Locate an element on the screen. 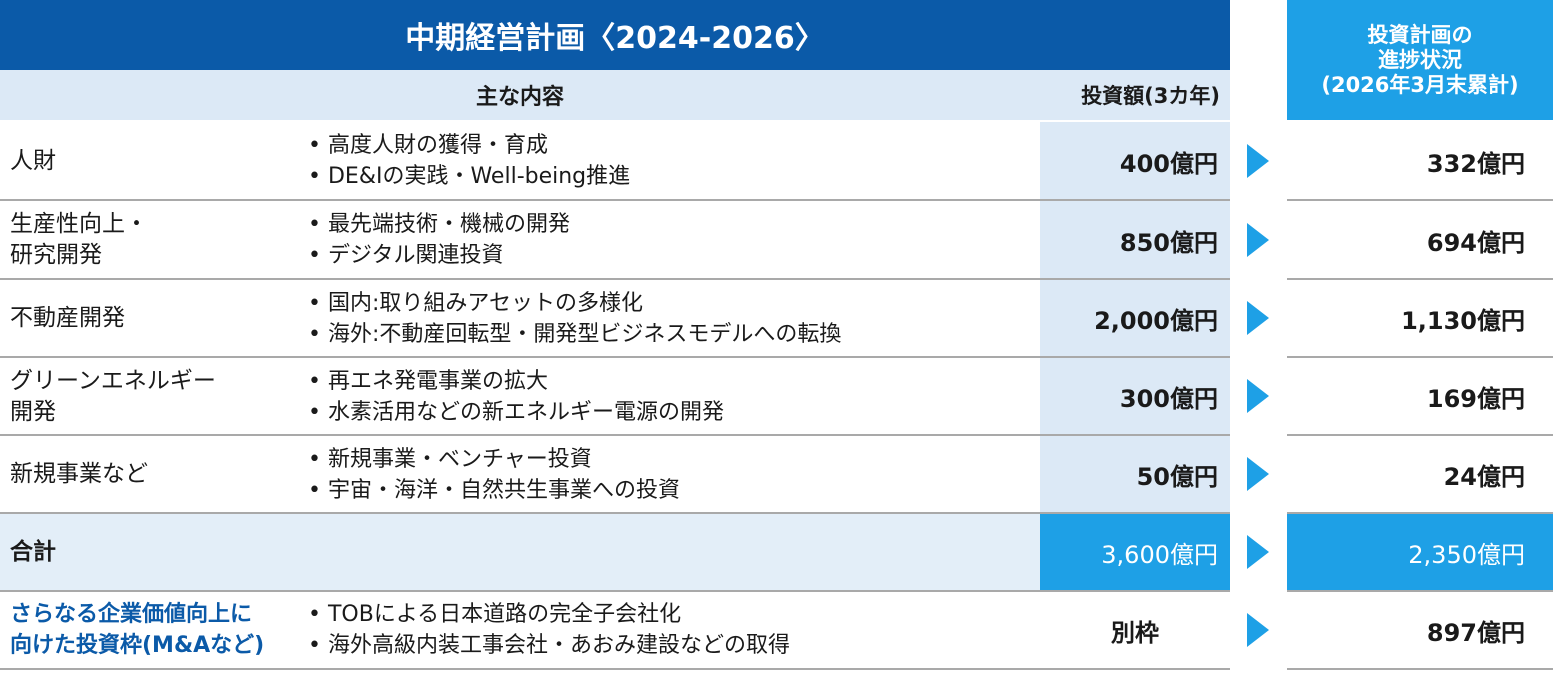 The height and width of the screenshot is (674, 1553). investment-amount: 300億円 is located at coordinates (1168, 399).